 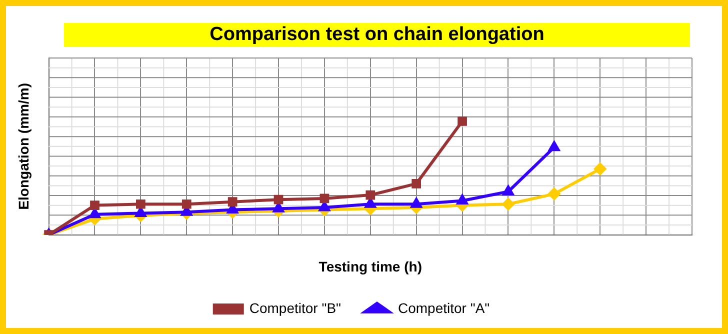 I want to click on y-axis-title: Elongation (mm/m), so click(x=23, y=146).